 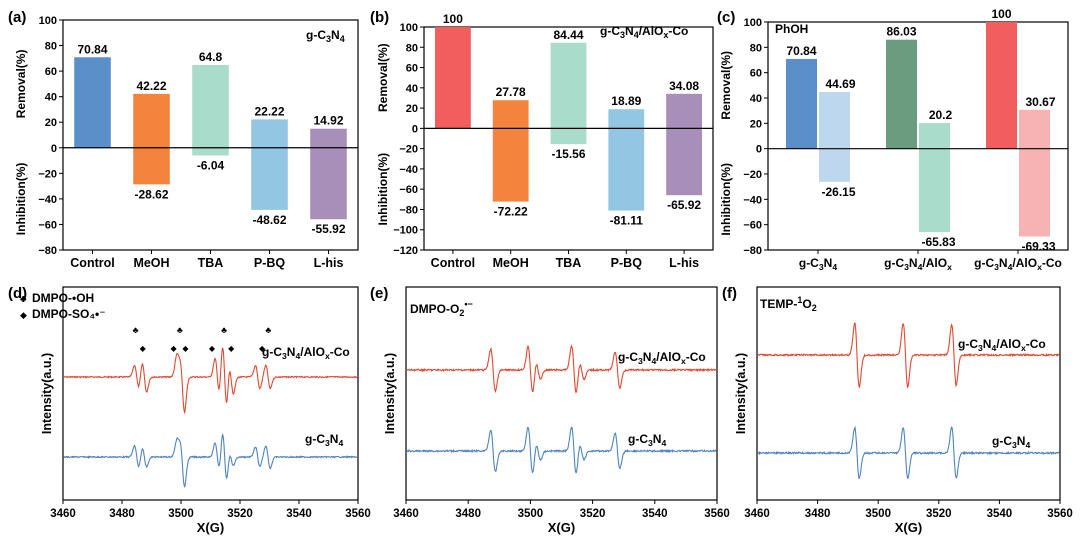 I want to click on ytick-label-a-8: −60, so click(x=47, y=225).